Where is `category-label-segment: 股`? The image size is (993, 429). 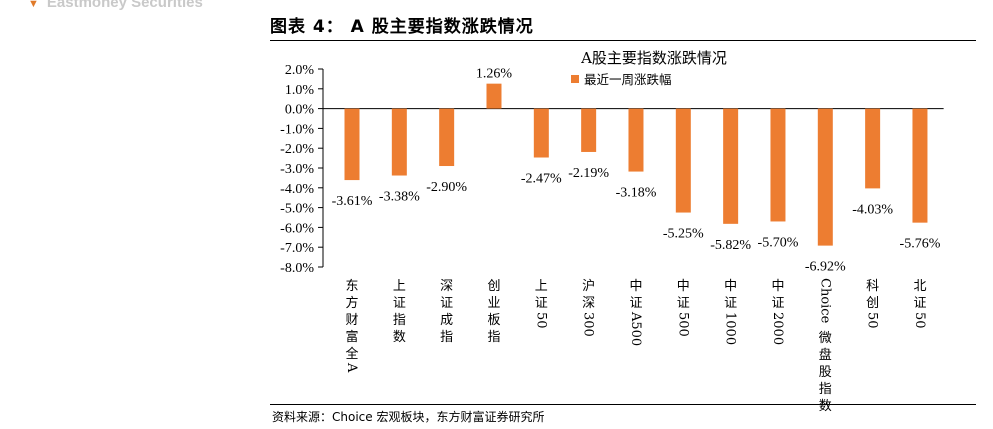
category-label-segment: 股 is located at coordinates (825, 372).